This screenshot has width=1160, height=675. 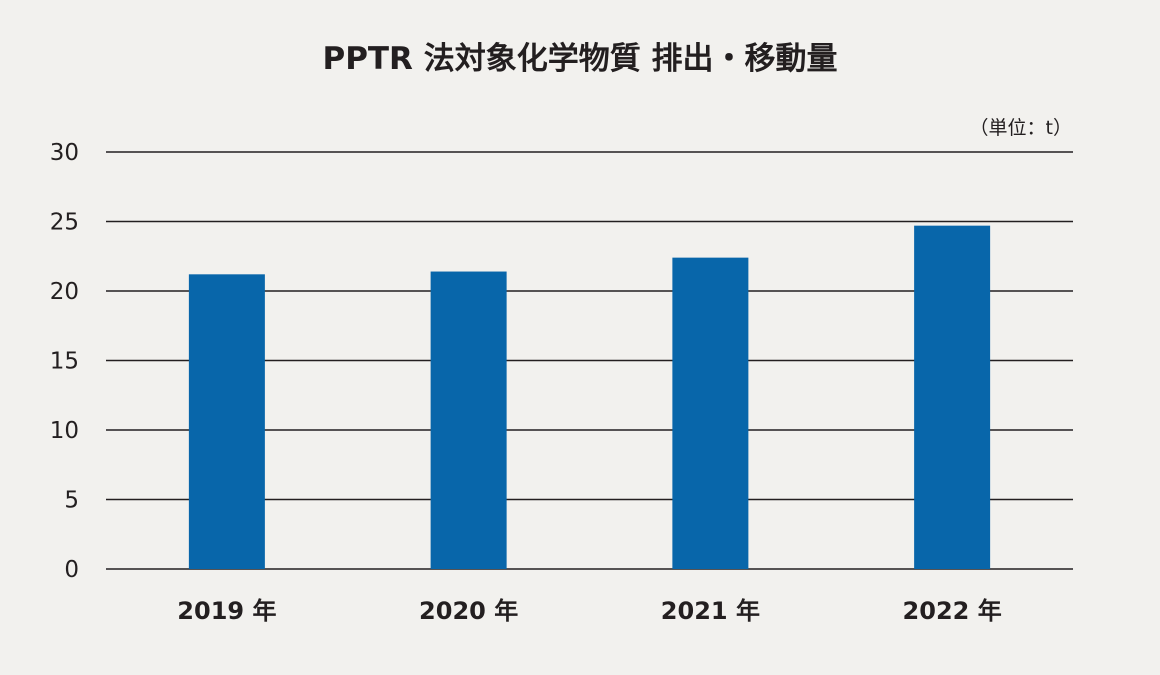 I want to click on y-tick-label: 25, so click(x=64, y=223).